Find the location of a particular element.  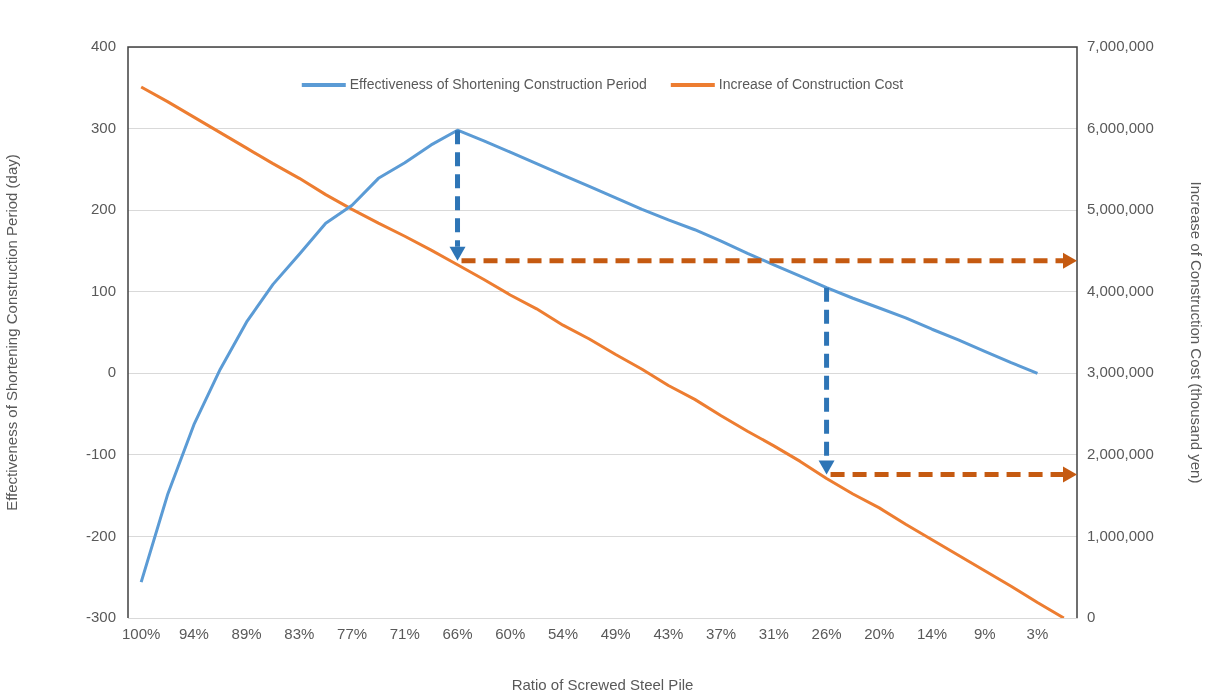

x-tick-label: 66% is located at coordinates (457, 634).